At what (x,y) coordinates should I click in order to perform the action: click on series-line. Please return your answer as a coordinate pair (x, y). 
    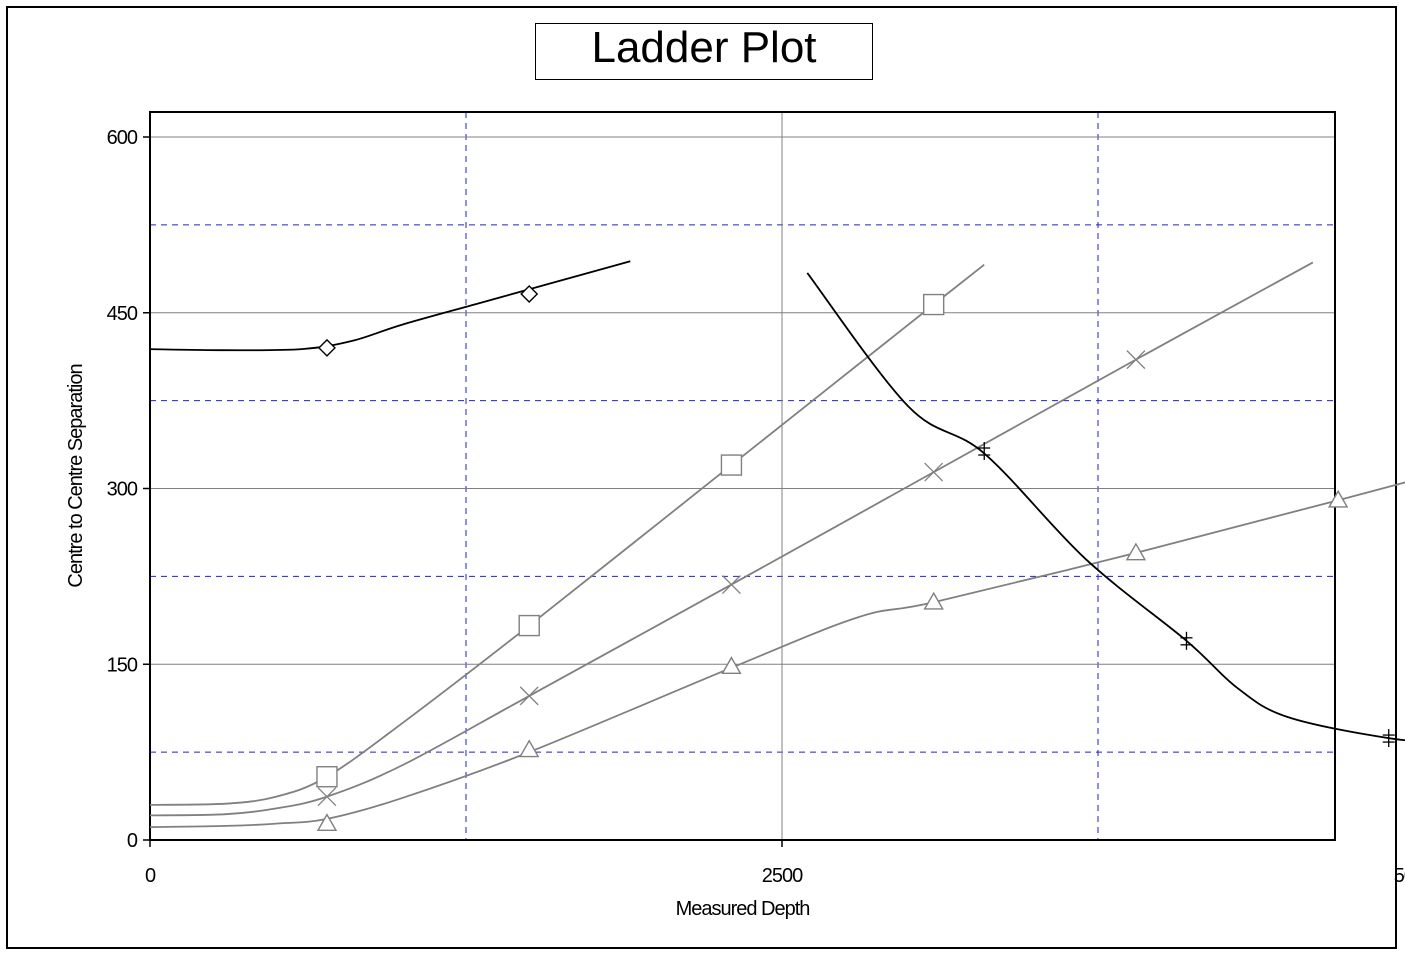
    Looking at the image, I should click on (390, 306).